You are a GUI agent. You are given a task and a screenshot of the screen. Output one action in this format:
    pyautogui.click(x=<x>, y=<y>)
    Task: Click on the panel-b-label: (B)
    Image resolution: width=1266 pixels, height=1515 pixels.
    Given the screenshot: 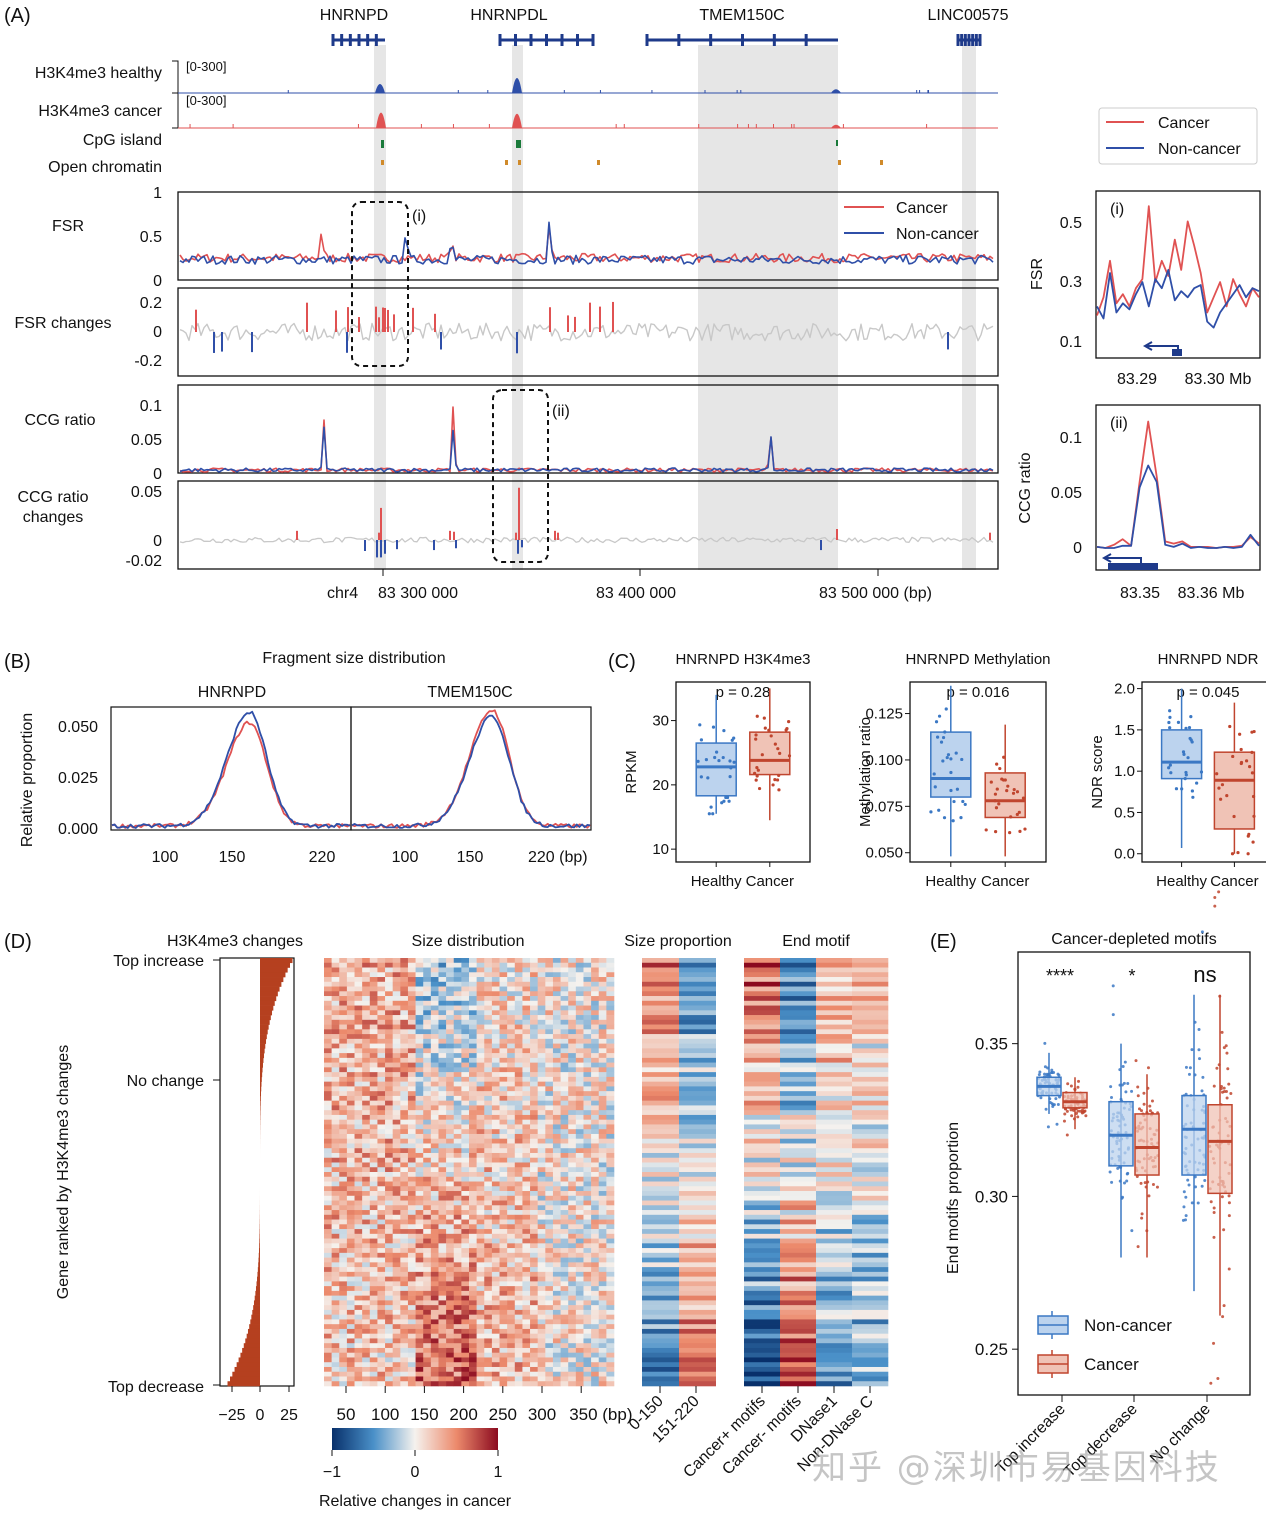 What is the action you would take?
    pyautogui.click(x=17, y=662)
    